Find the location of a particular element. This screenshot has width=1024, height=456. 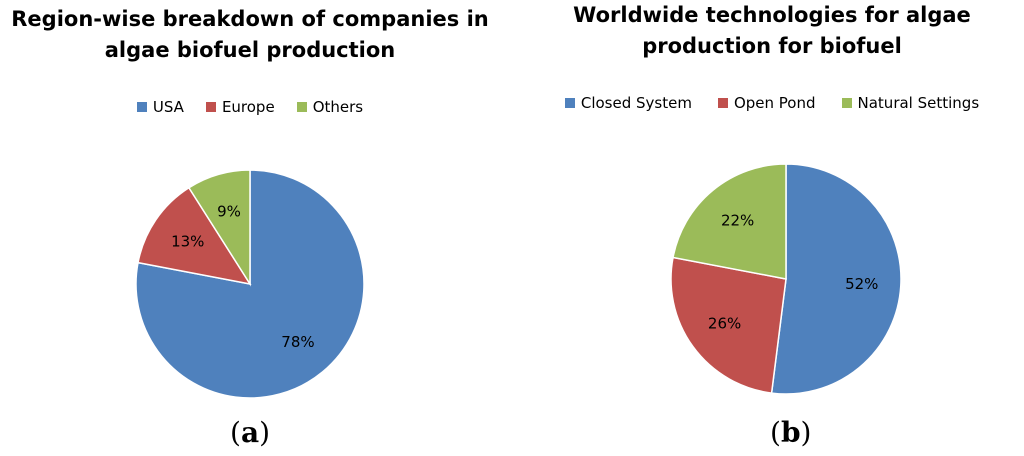

data-label-usa: 78% is located at coordinates (297, 342).